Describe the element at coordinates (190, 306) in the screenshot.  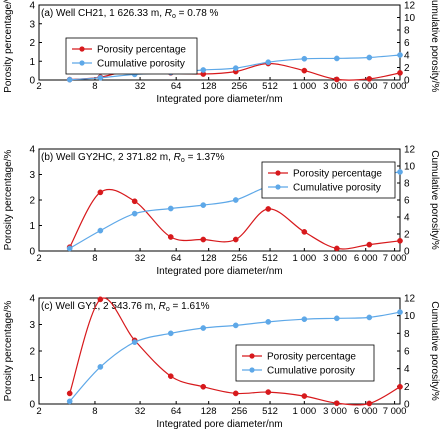
I see `ro-value: = 1.61%` at that location.